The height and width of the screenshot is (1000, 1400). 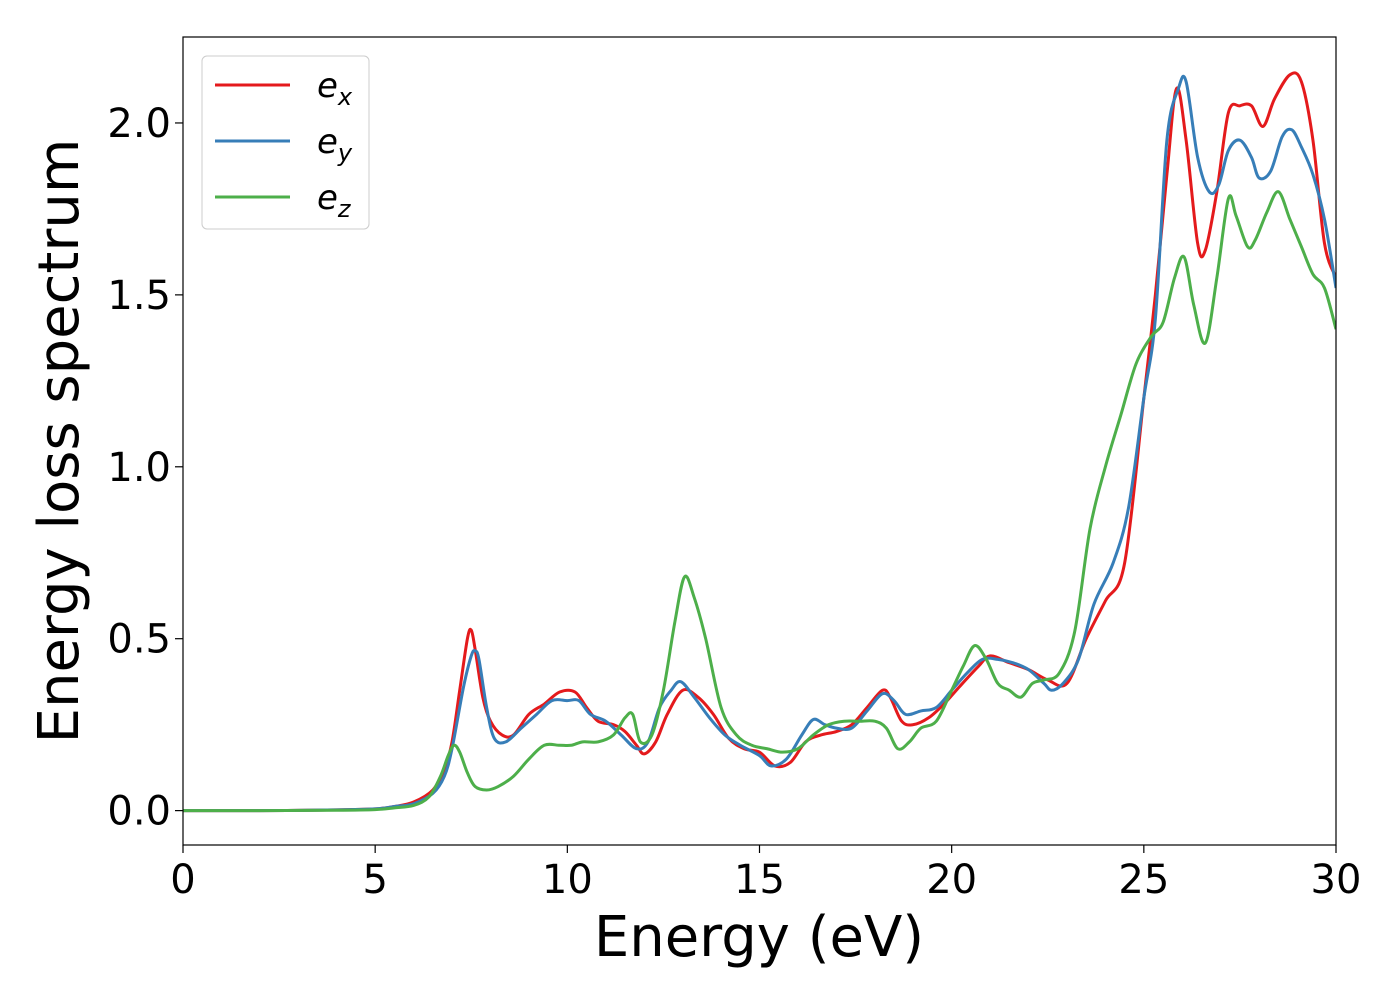 I want to click on legend-label-z: ez, so click(x=334, y=200).